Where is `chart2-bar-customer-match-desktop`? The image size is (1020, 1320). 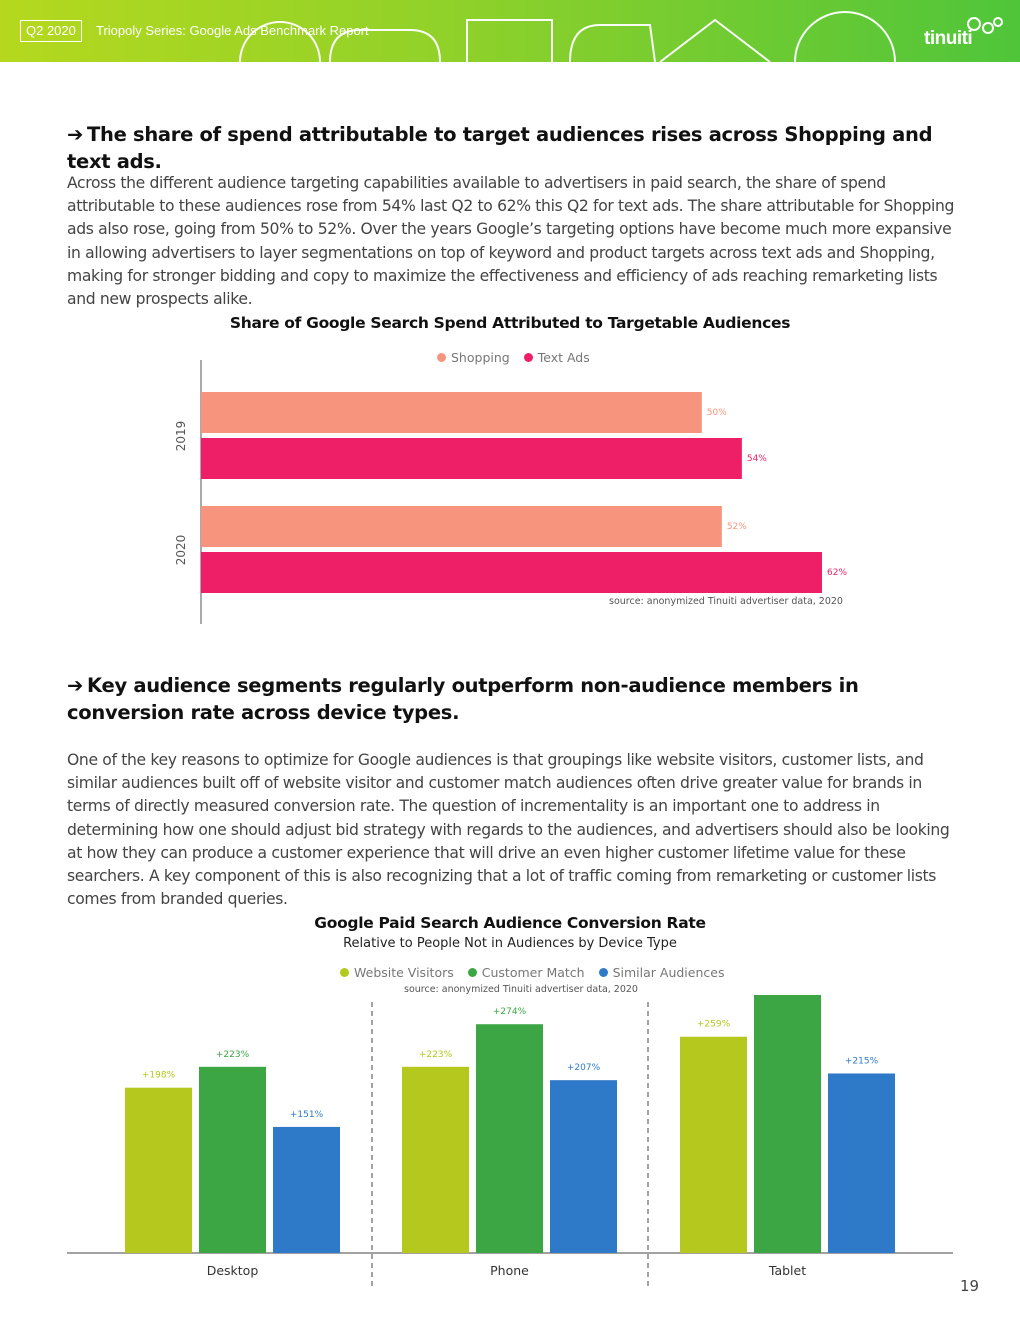
chart2-bar-customer-match-desktop is located at coordinates (232, 1159).